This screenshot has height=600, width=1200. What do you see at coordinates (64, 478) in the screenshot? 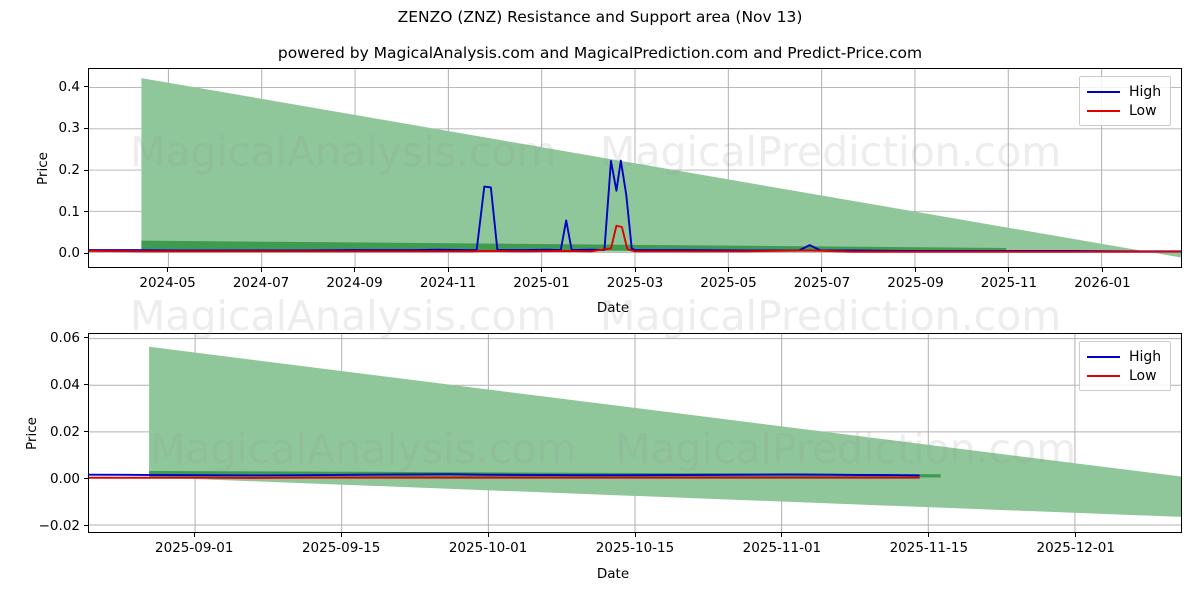
I see `ytick-label: 0.00` at bounding box center [64, 478].